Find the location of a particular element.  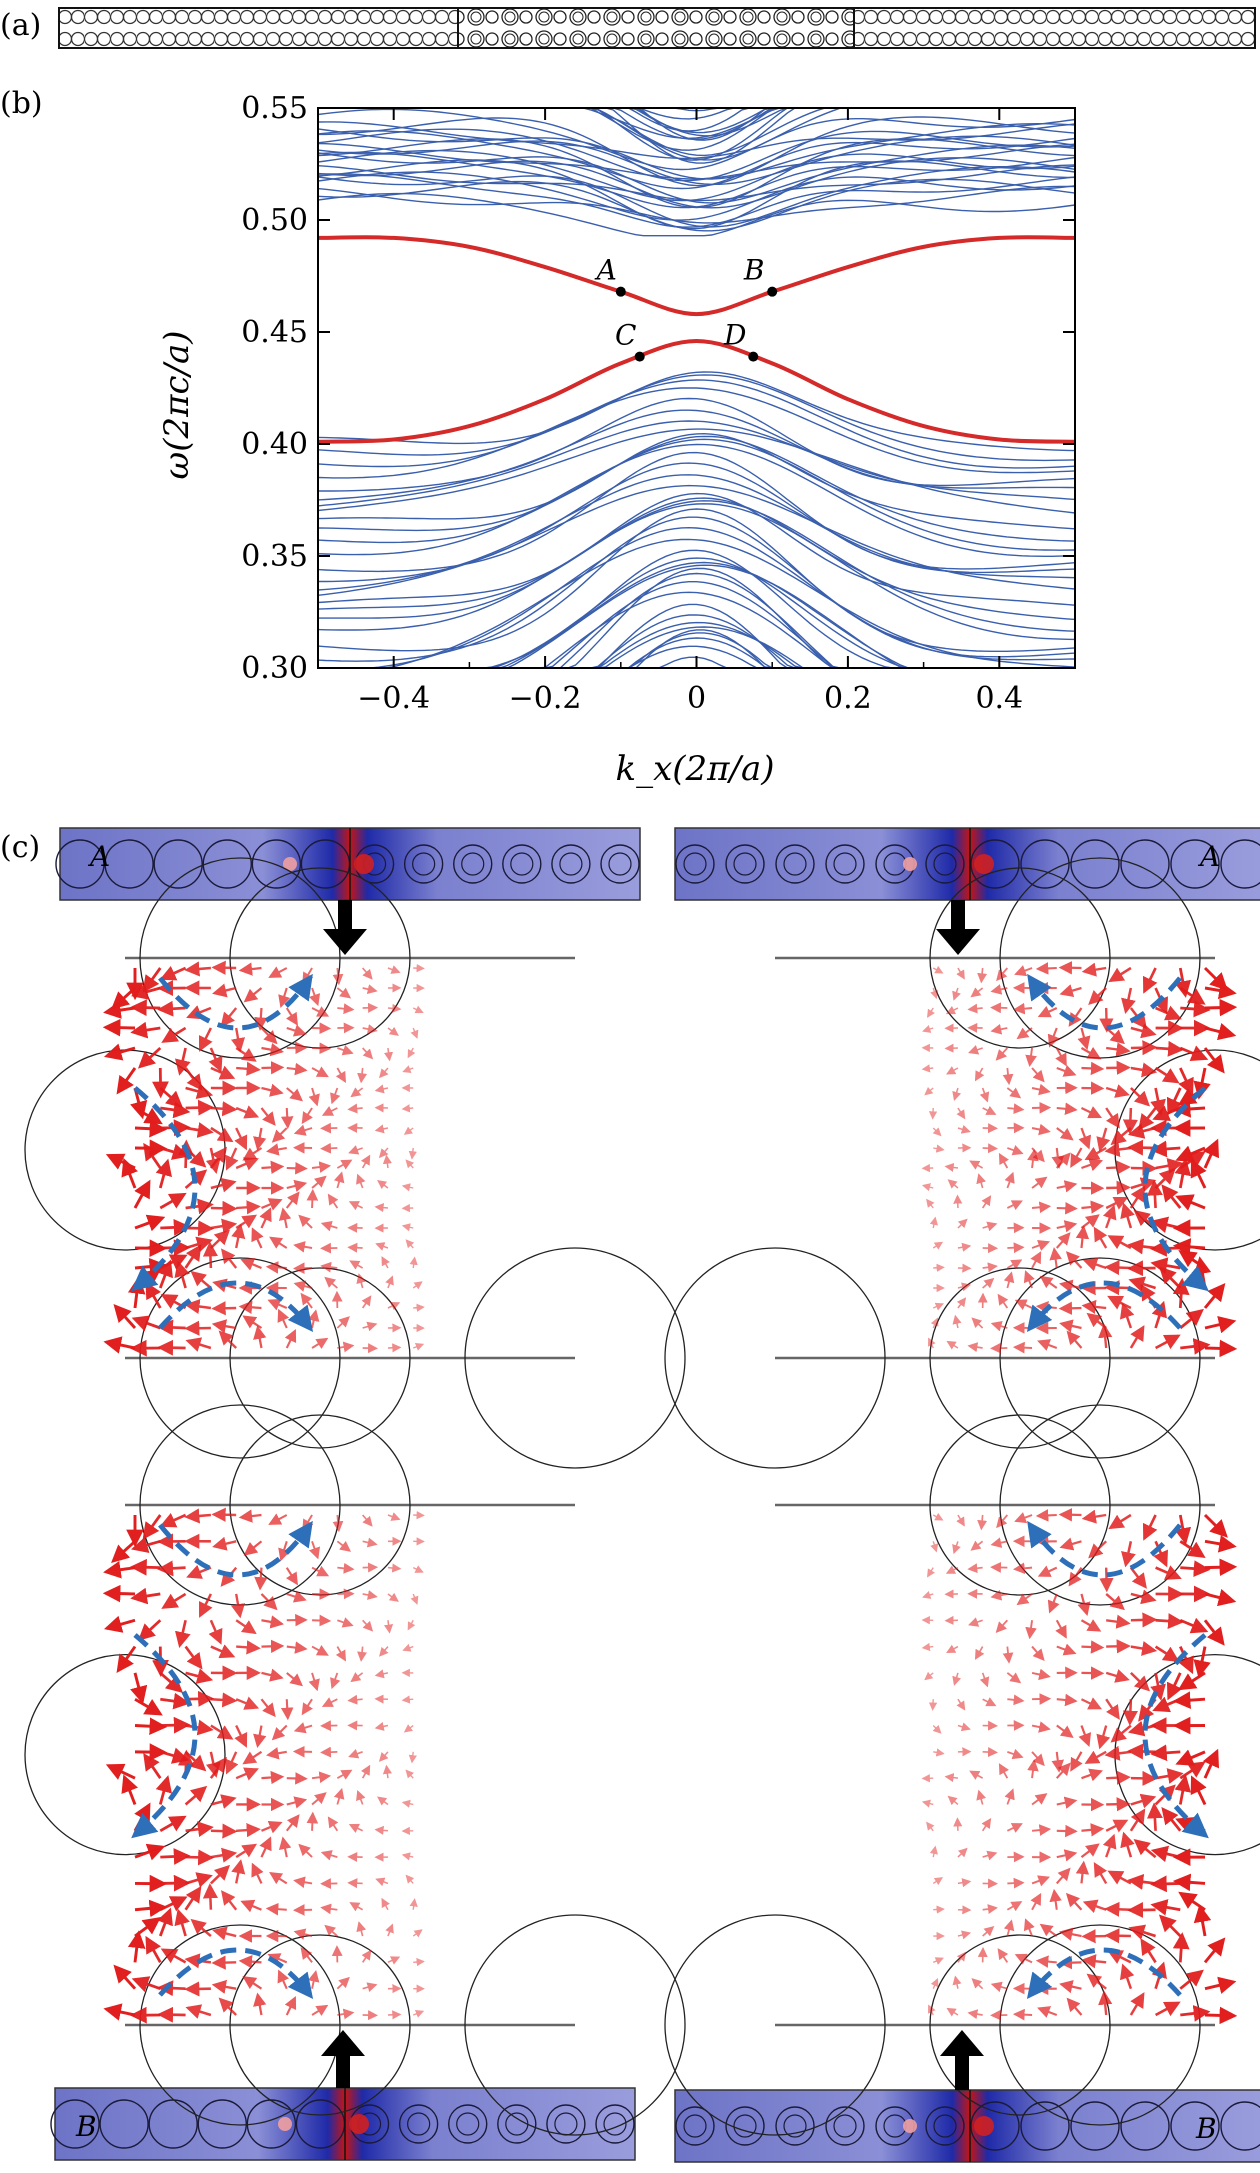

y-tick-label: 0.30 is located at coordinates (274, 668).